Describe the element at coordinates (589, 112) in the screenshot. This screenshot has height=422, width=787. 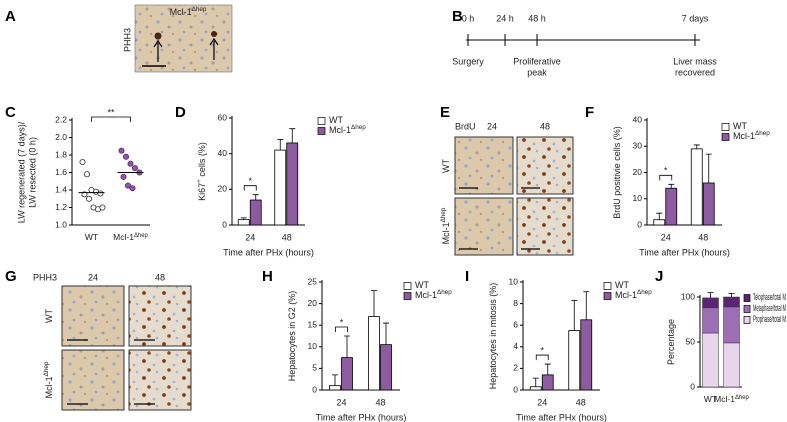
I see `panel-letter: F` at that location.